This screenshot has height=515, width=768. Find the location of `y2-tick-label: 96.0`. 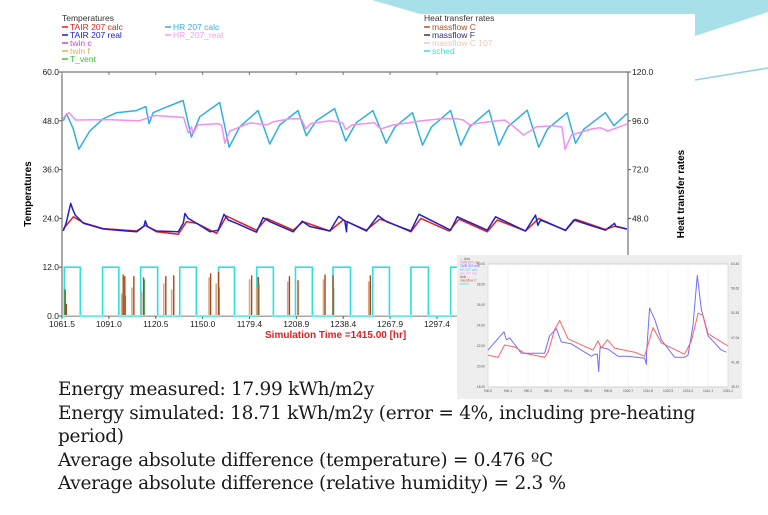

y2-tick-label: 96.0 is located at coordinates (640, 121).